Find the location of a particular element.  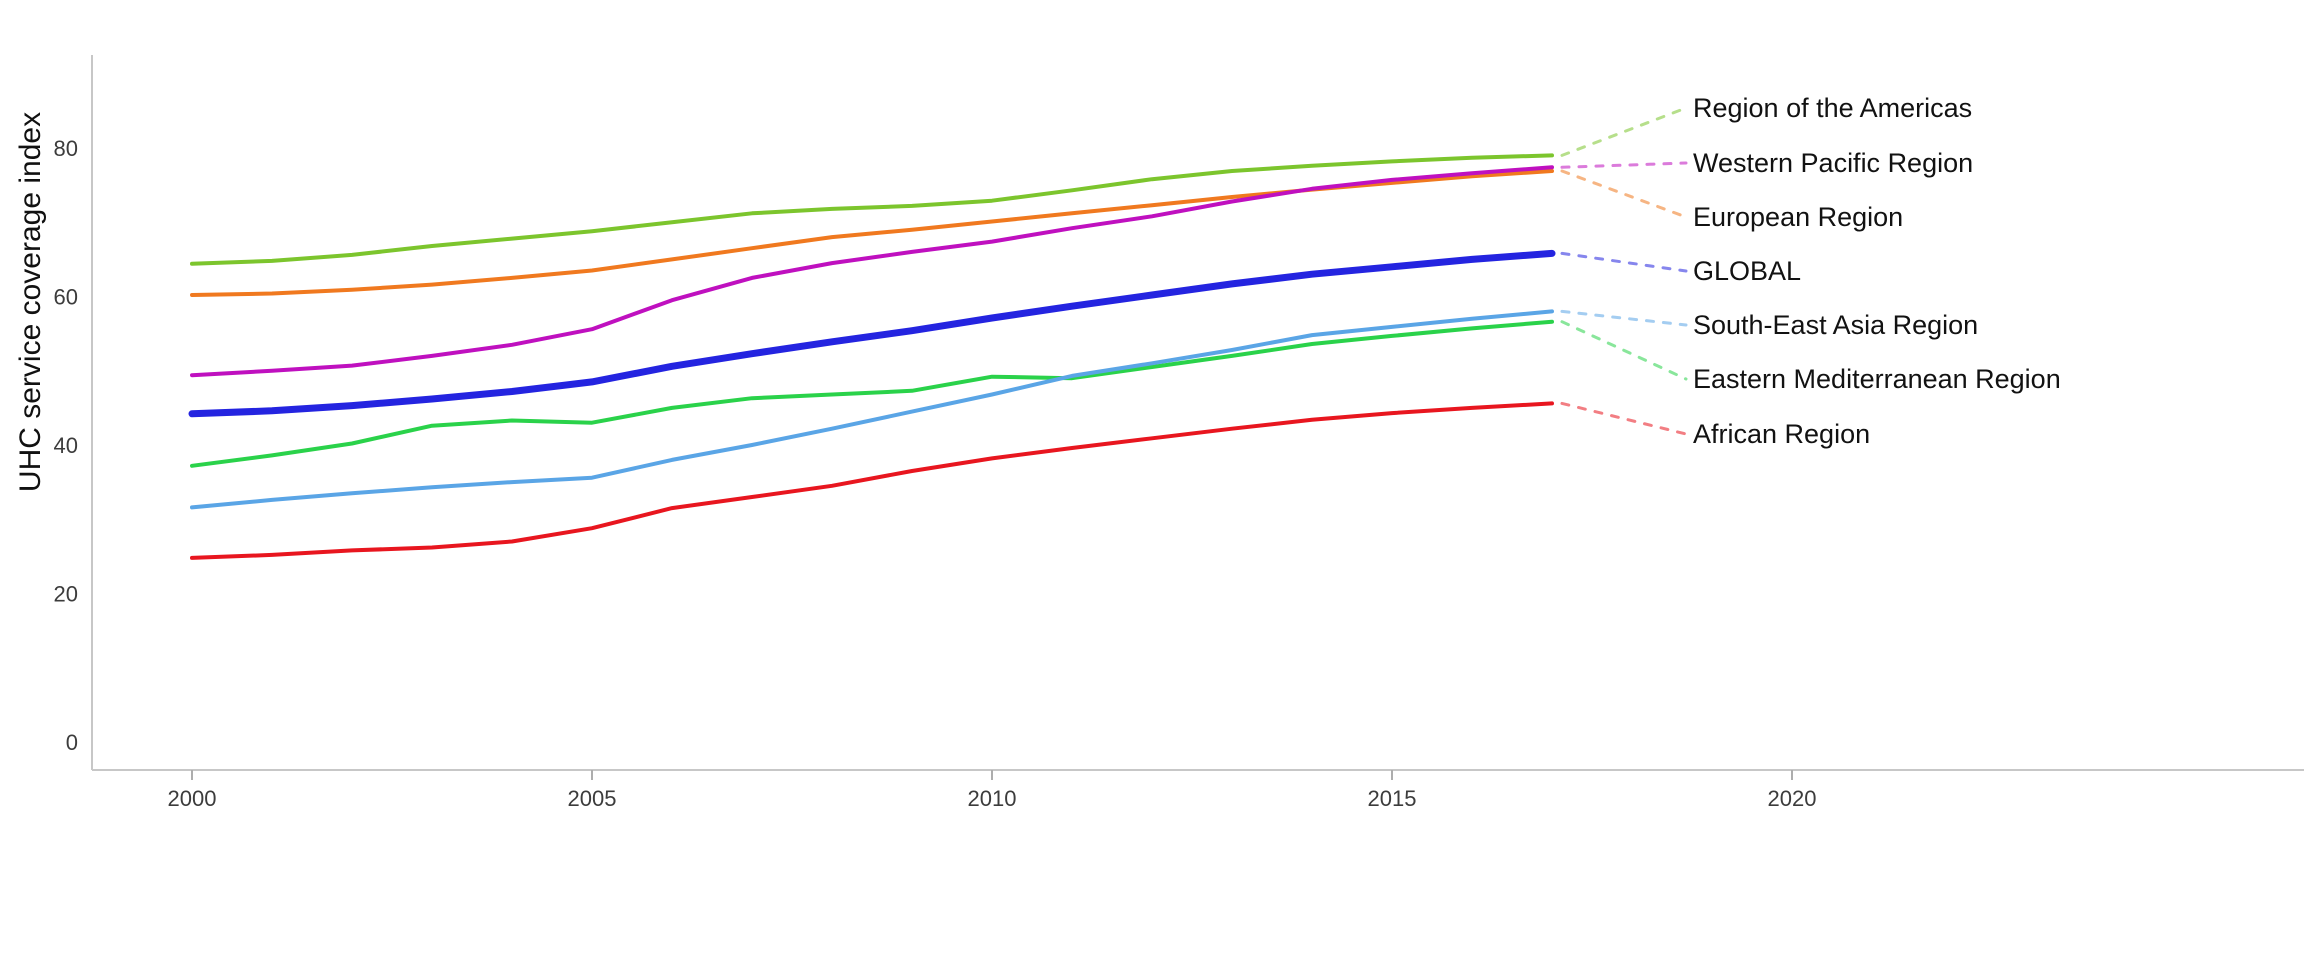

series-line-western-pacific-region is located at coordinates (872, 271).